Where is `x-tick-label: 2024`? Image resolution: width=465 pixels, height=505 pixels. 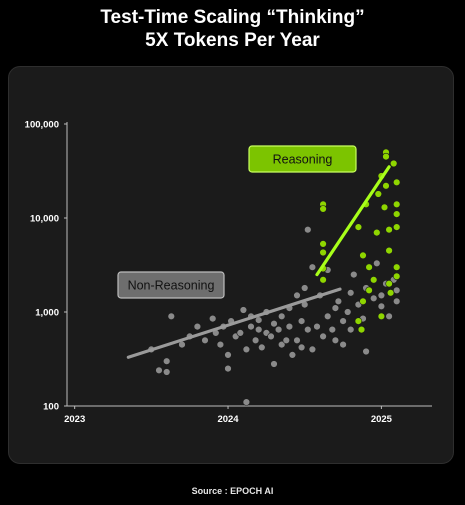
x-tick-label: 2024 is located at coordinates (228, 419).